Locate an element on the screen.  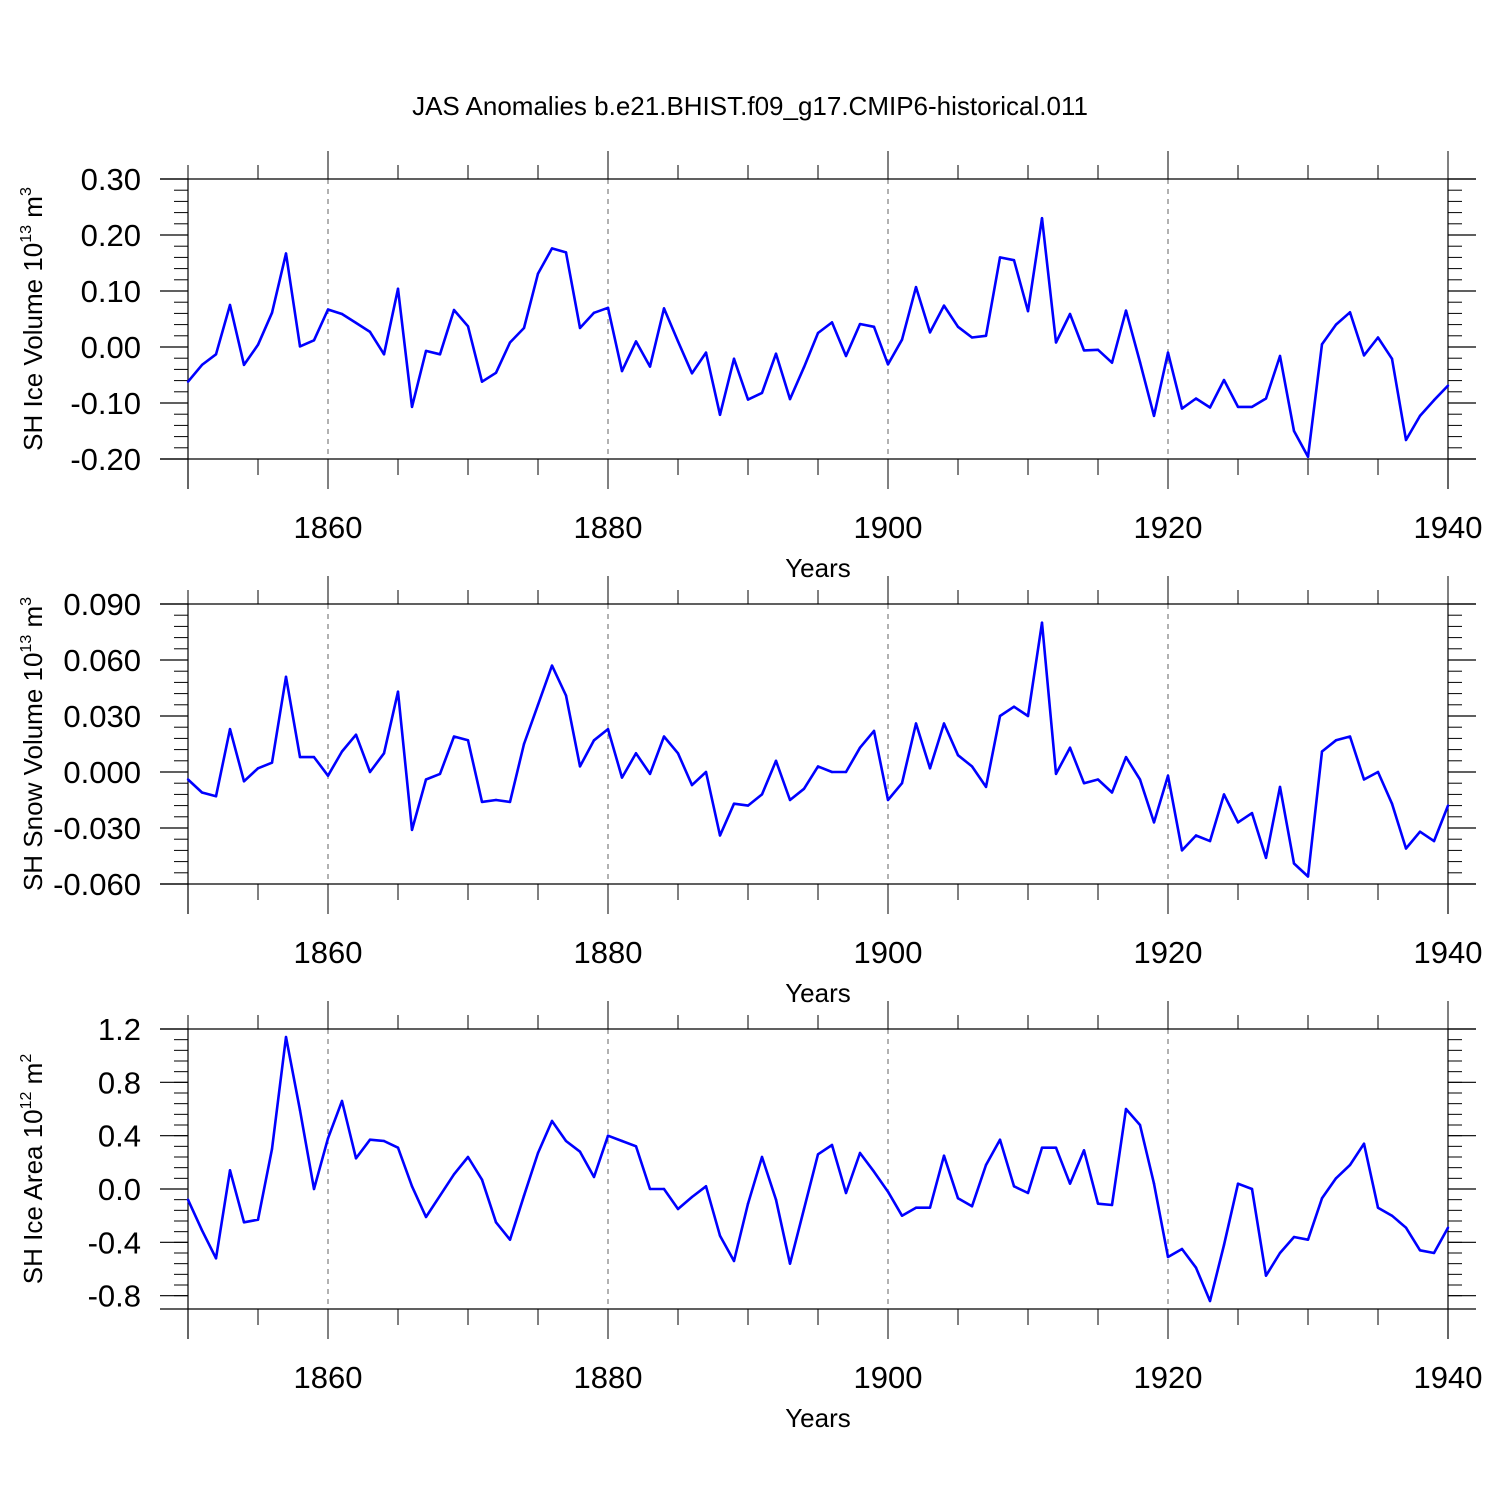
y-tick-label: 0.20 is located at coordinates (111, 235).